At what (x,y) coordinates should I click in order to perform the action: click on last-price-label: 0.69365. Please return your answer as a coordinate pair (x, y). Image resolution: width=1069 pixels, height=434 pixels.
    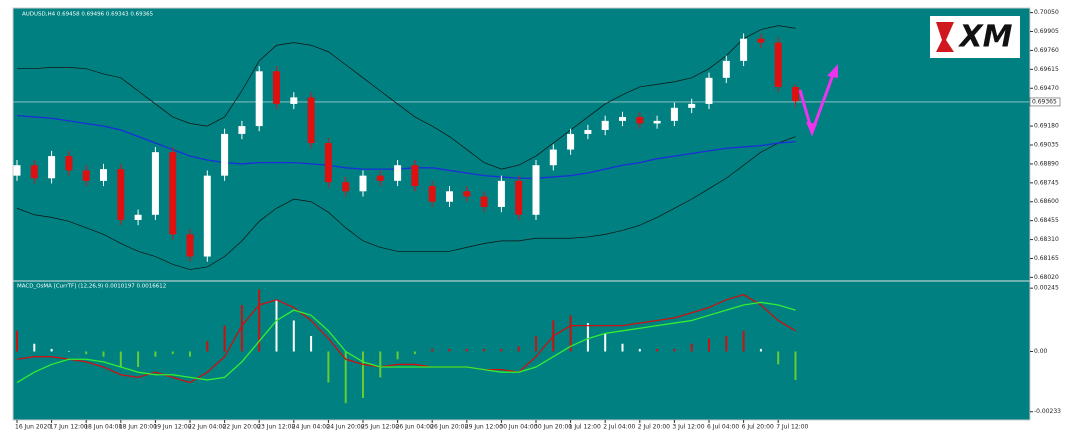
    Looking at the image, I should click on (1044, 101).